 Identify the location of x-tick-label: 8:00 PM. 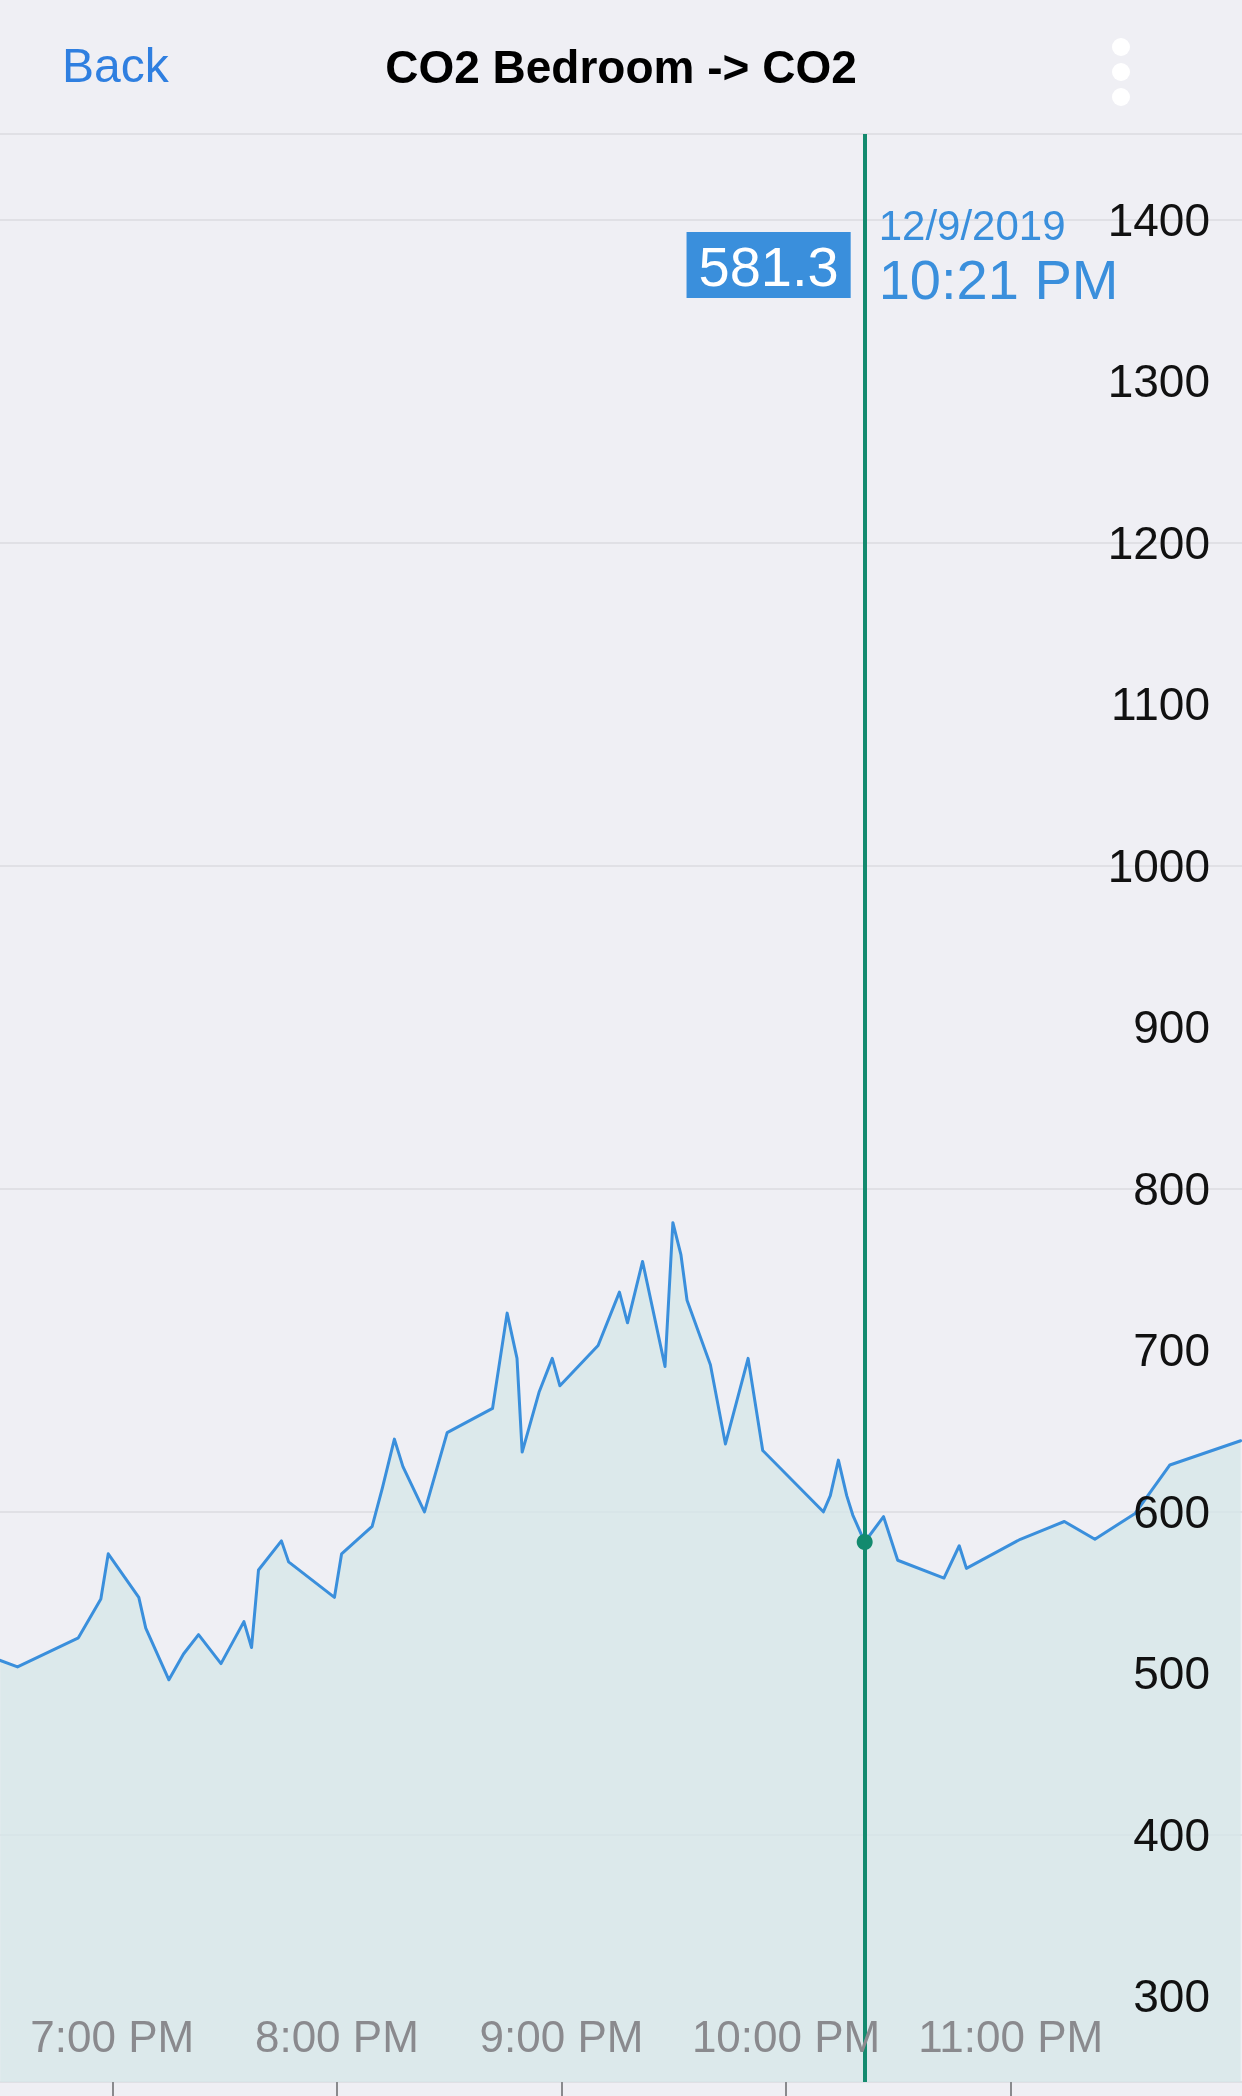
(336, 2036).